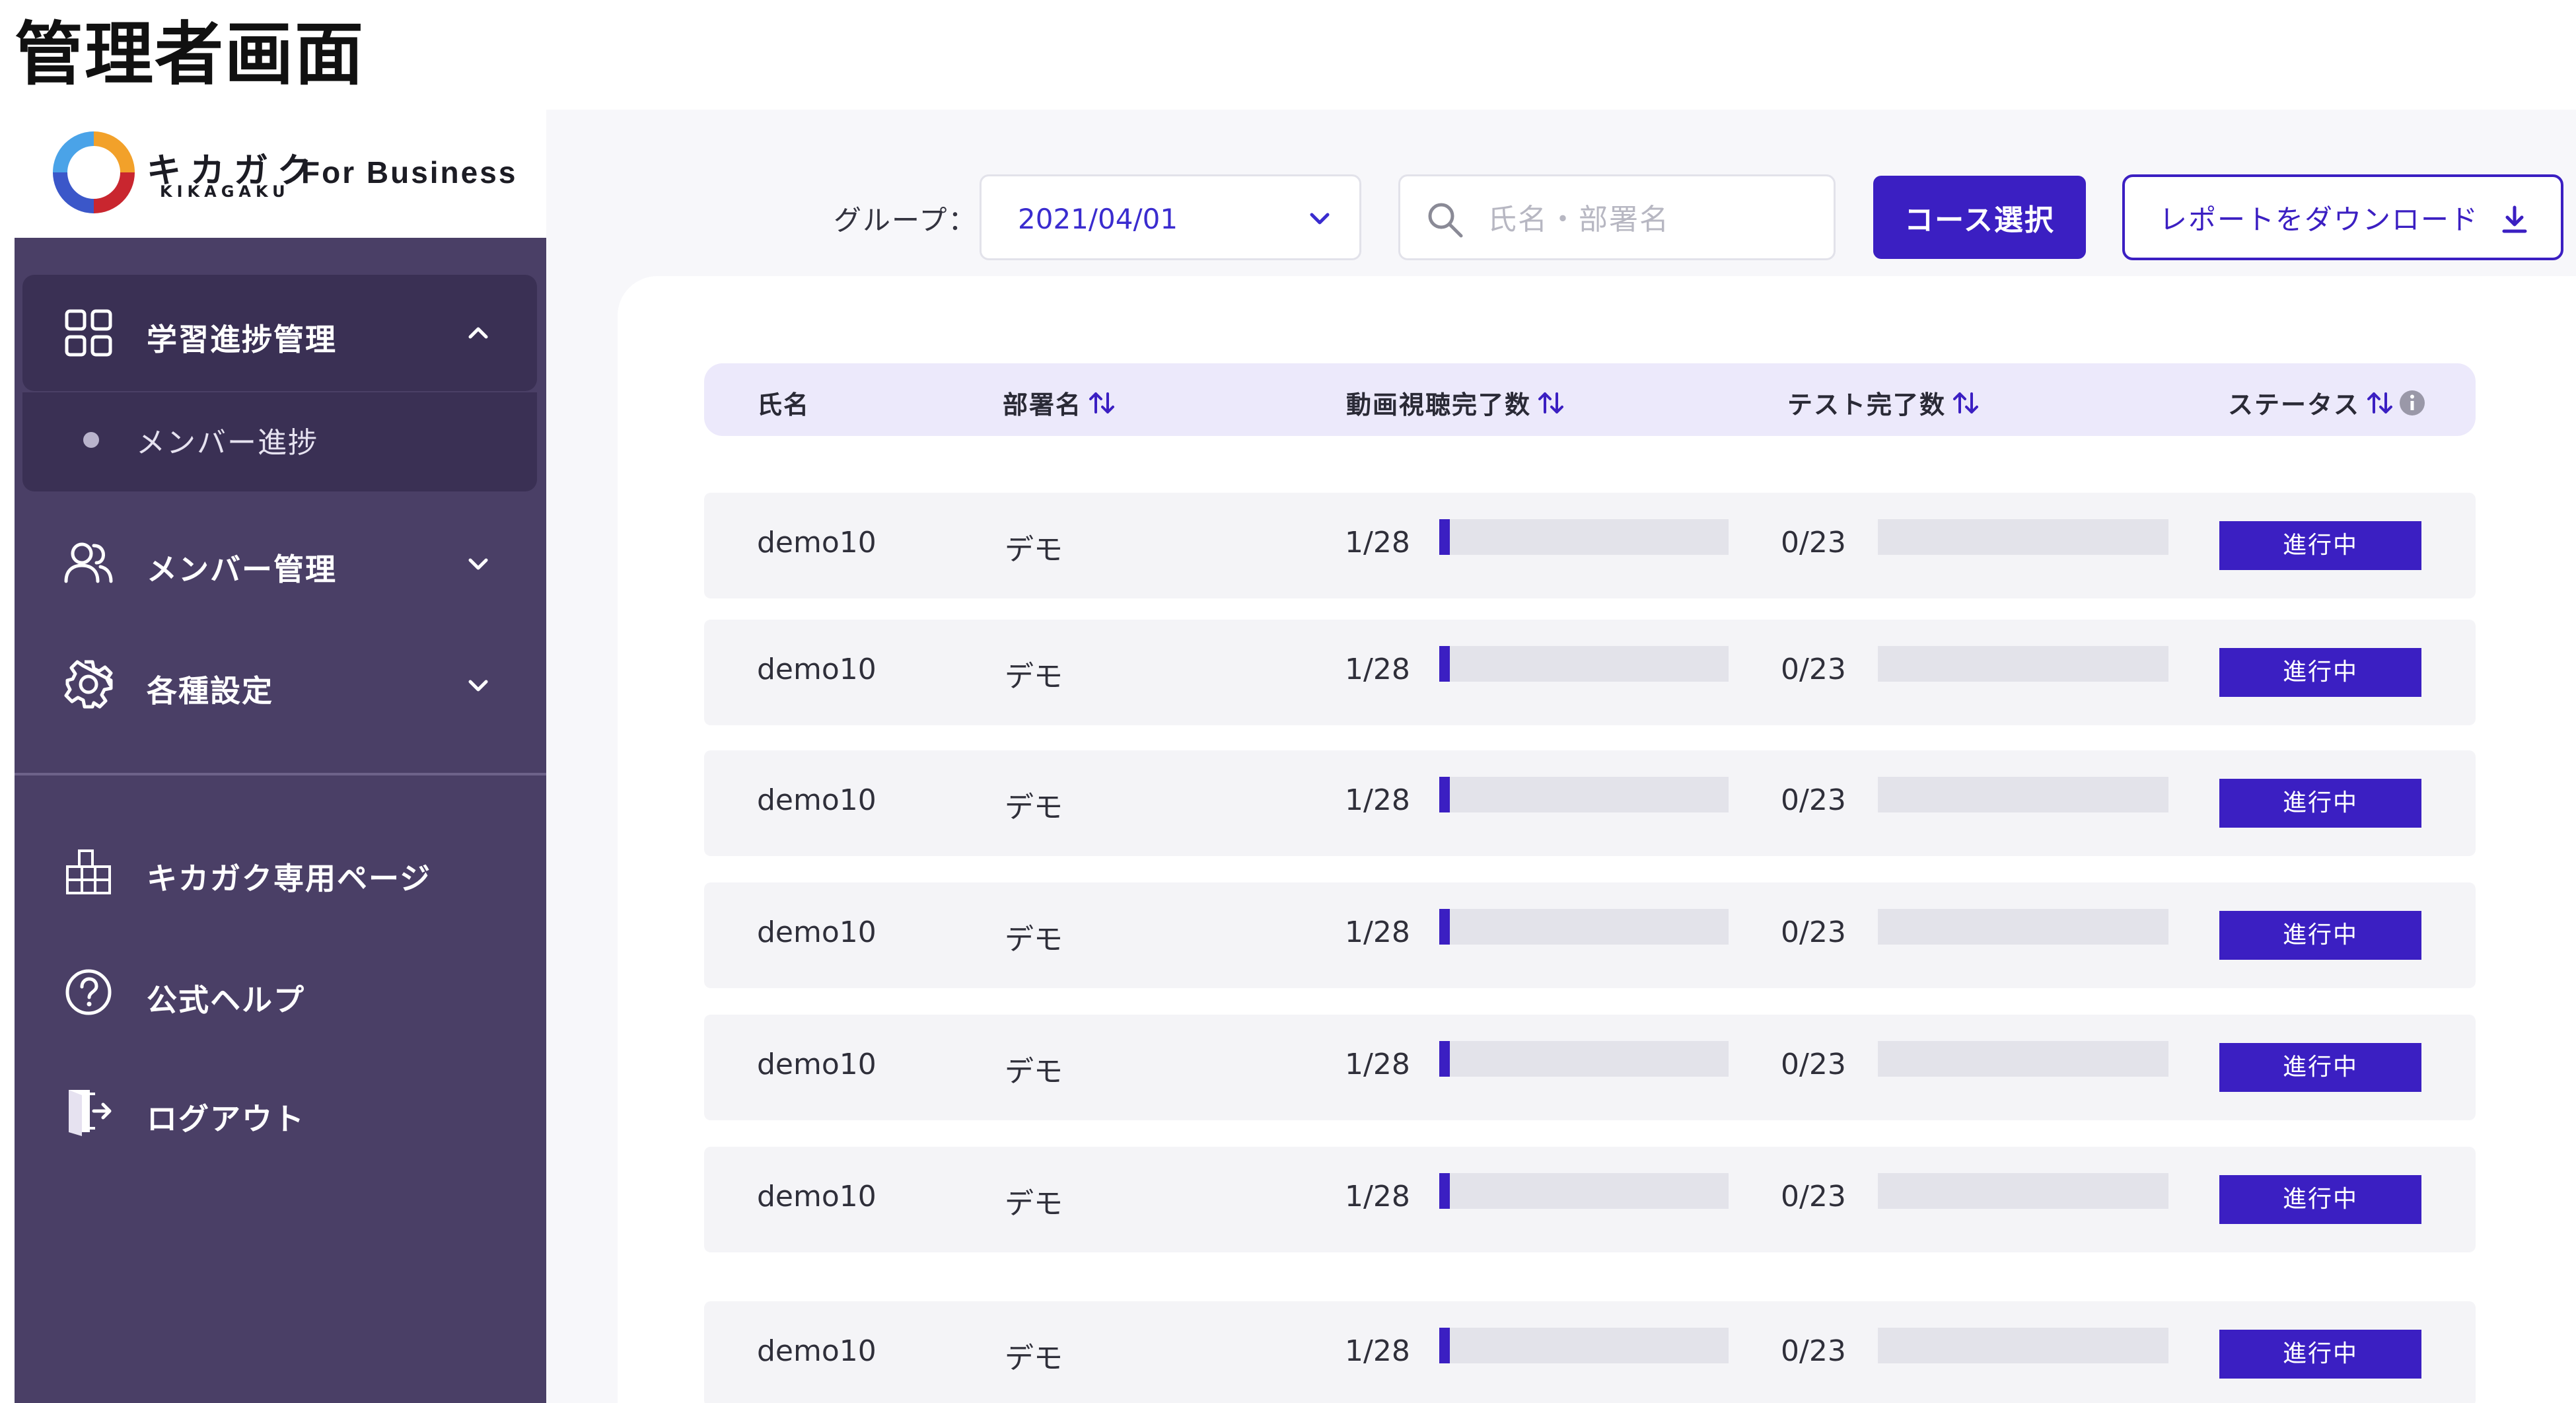 The height and width of the screenshot is (1403, 2576). What do you see at coordinates (1060, 402) in the screenshot?
I see `column-header-dept: 部署名` at bounding box center [1060, 402].